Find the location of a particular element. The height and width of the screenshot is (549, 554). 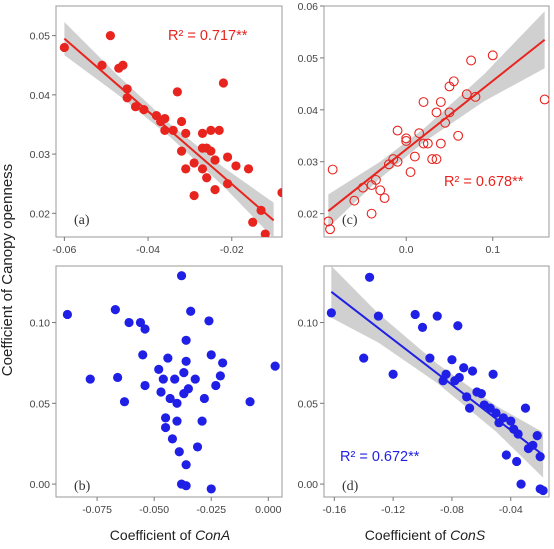

x-tick-label: -0.16 is located at coordinates (334, 510).